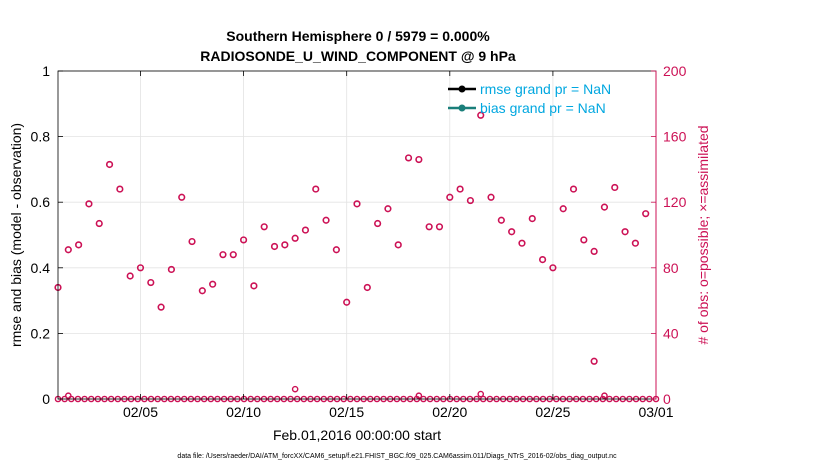 Image resolution: width=830 pixels, height=470 pixels. Describe the element at coordinates (671, 333) in the screenshot. I see `y-right-tick-label: 40` at that location.